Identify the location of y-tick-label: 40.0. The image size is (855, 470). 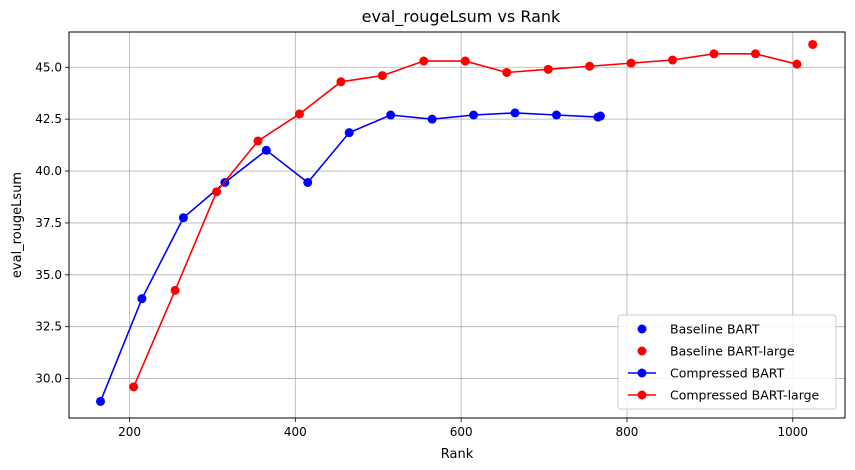
(48, 171).